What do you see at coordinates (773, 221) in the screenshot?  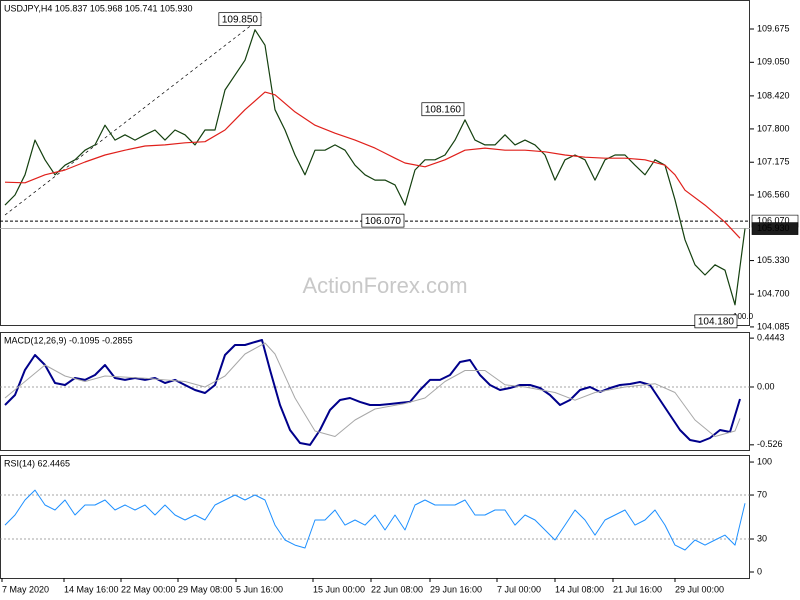 I see `price-label: 106.070` at bounding box center [773, 221].